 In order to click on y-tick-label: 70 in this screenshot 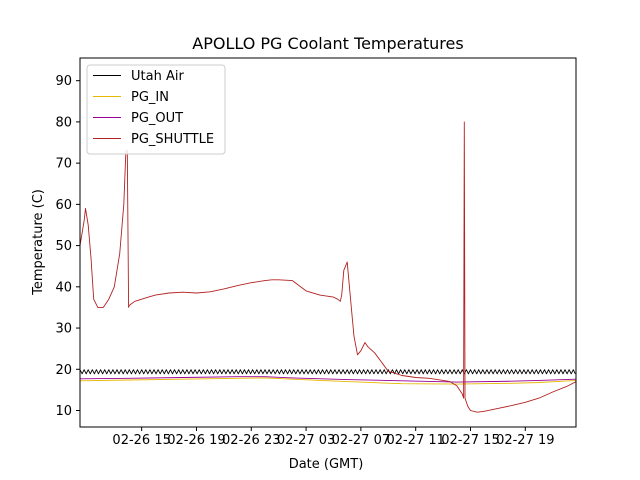, I will do `click(63, 164)`.